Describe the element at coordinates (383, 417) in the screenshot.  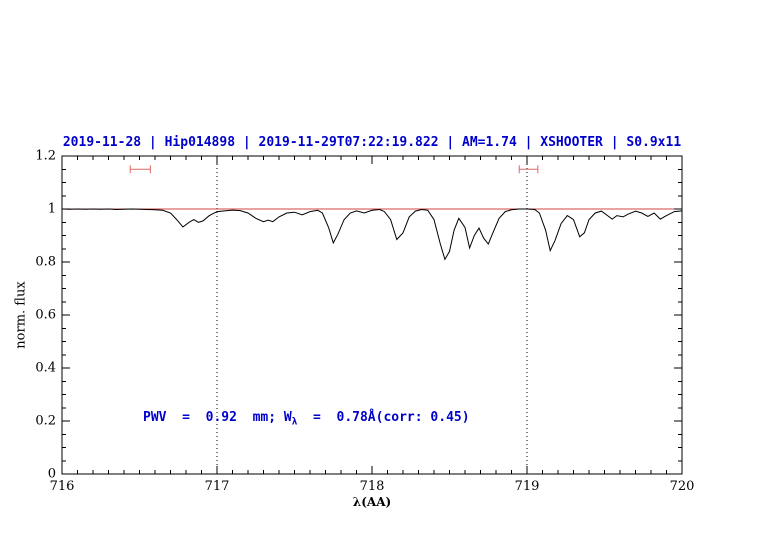
I see `pwv-annotation-suffix: = 0.78Å(corr: 0.45)` at that location.